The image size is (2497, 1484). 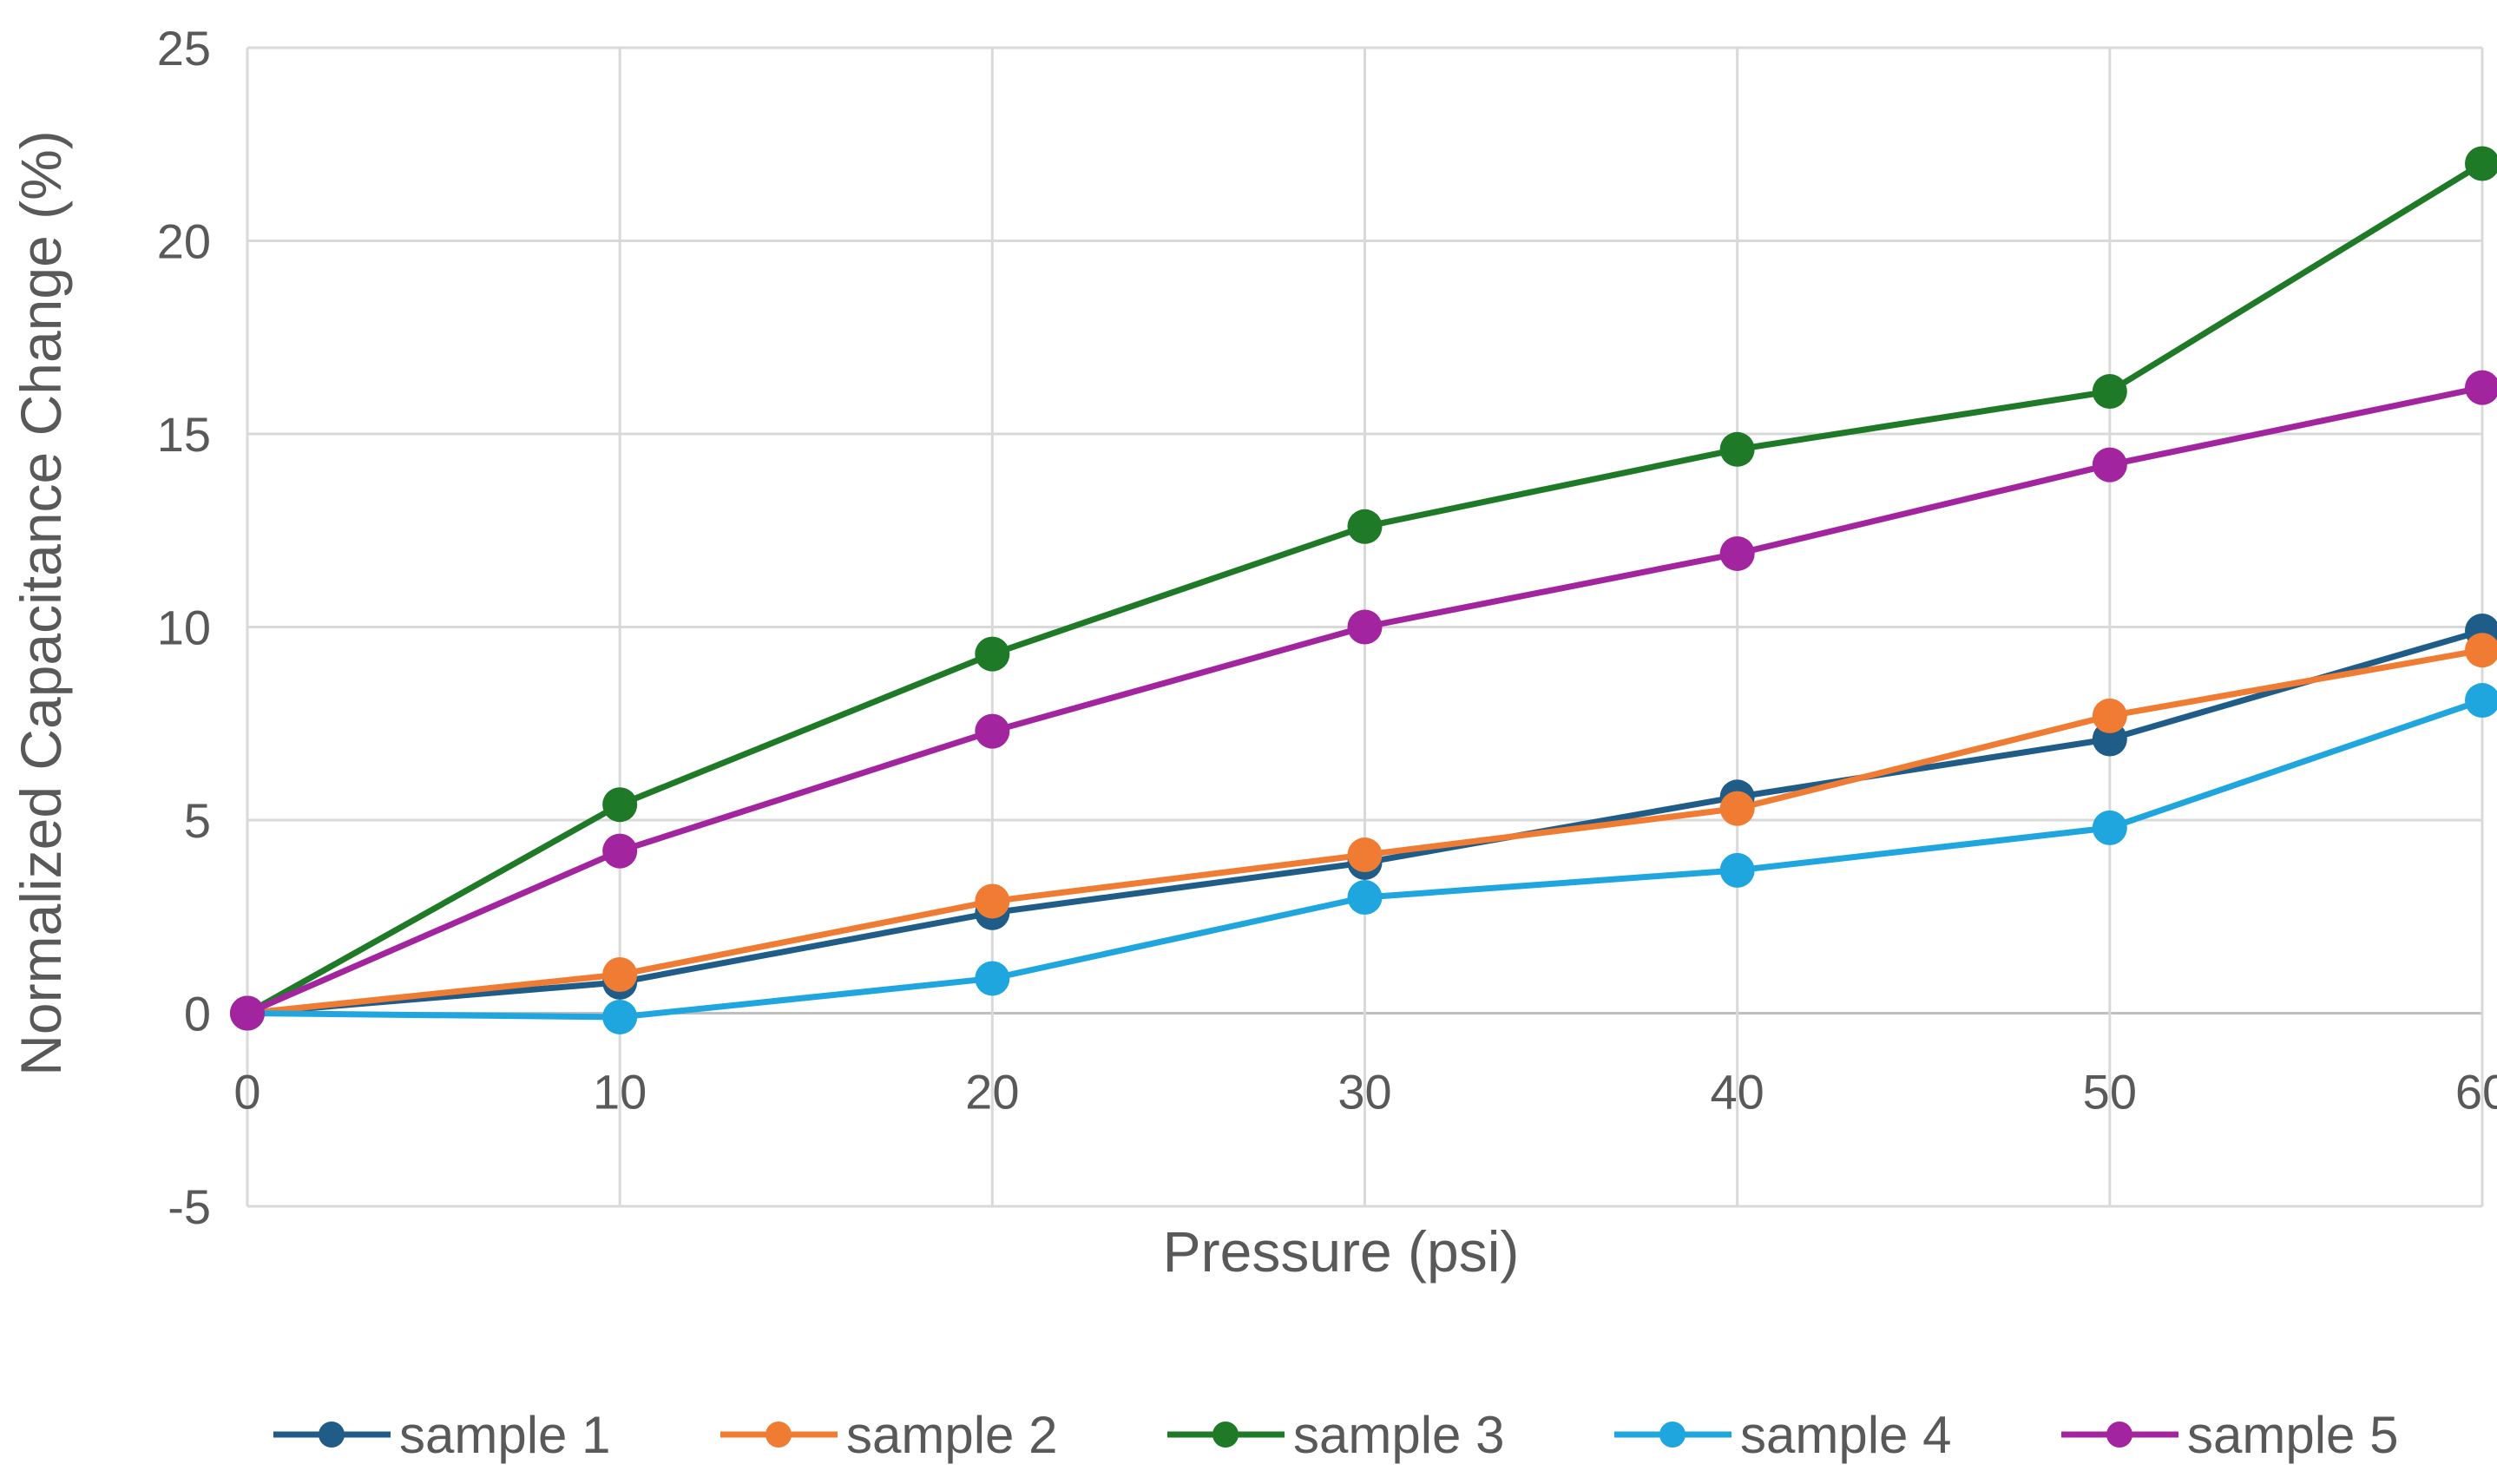 What do you see at coordinates (198, 1014) in the screenshot?
I see `y-tick-label: 0` at bounding box center [198, 1014].